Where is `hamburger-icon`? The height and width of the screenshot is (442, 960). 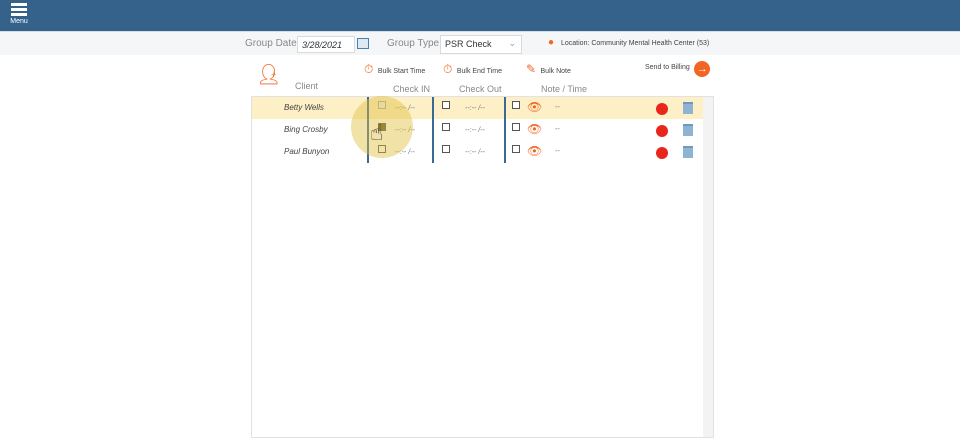 hamburger-icon is located at coordinates (19, 9).